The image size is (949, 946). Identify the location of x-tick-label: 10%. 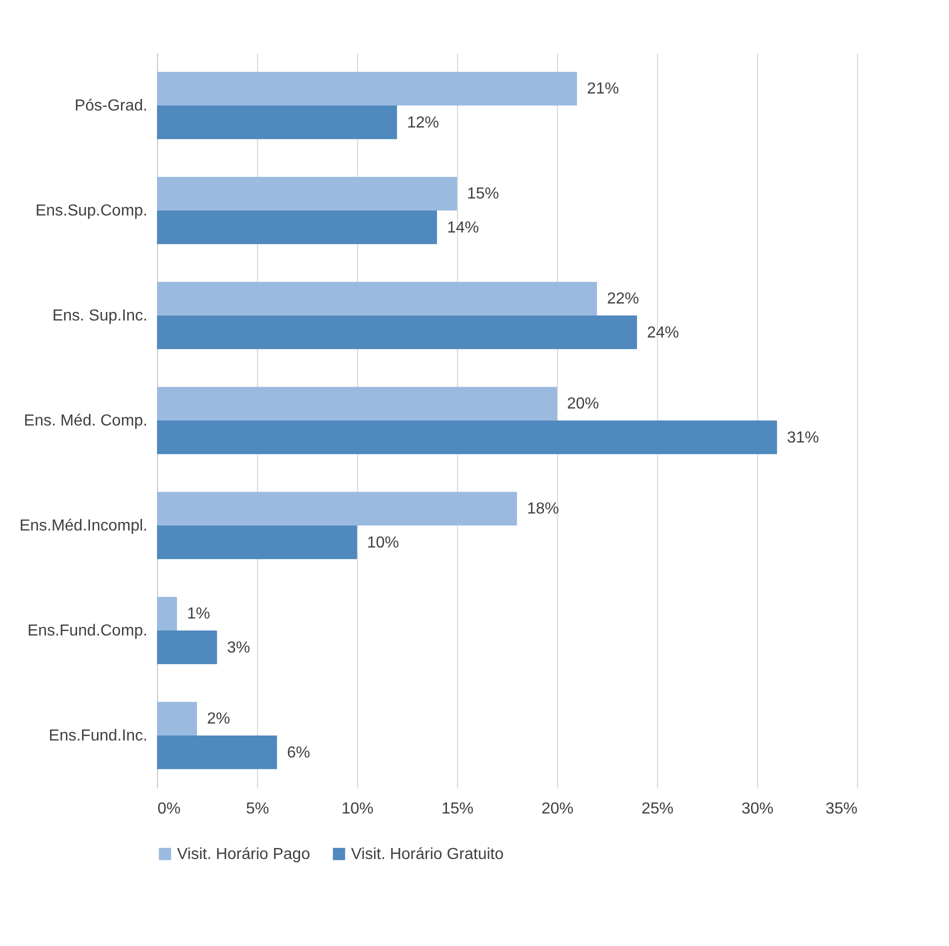
(357, 809).